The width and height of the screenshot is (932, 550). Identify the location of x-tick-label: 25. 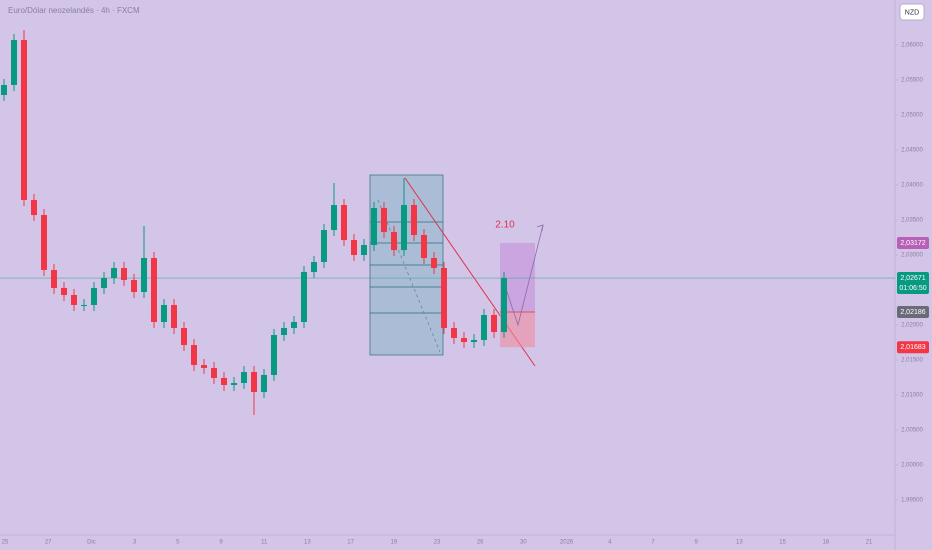
(5, 543).